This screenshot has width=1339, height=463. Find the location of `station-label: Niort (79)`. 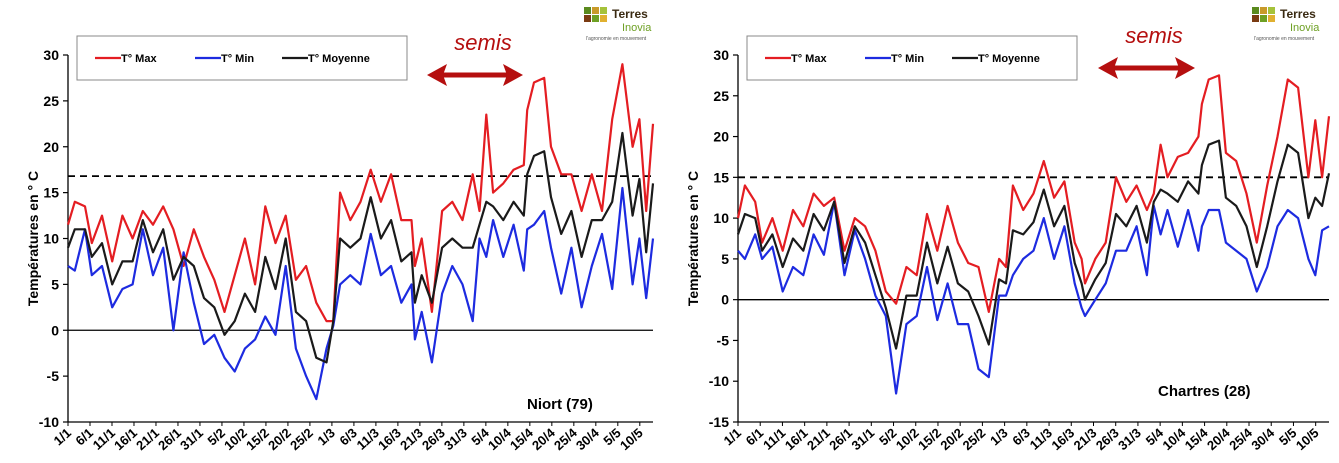

station-label: Niort (79) is located at coordinates (560, 404).